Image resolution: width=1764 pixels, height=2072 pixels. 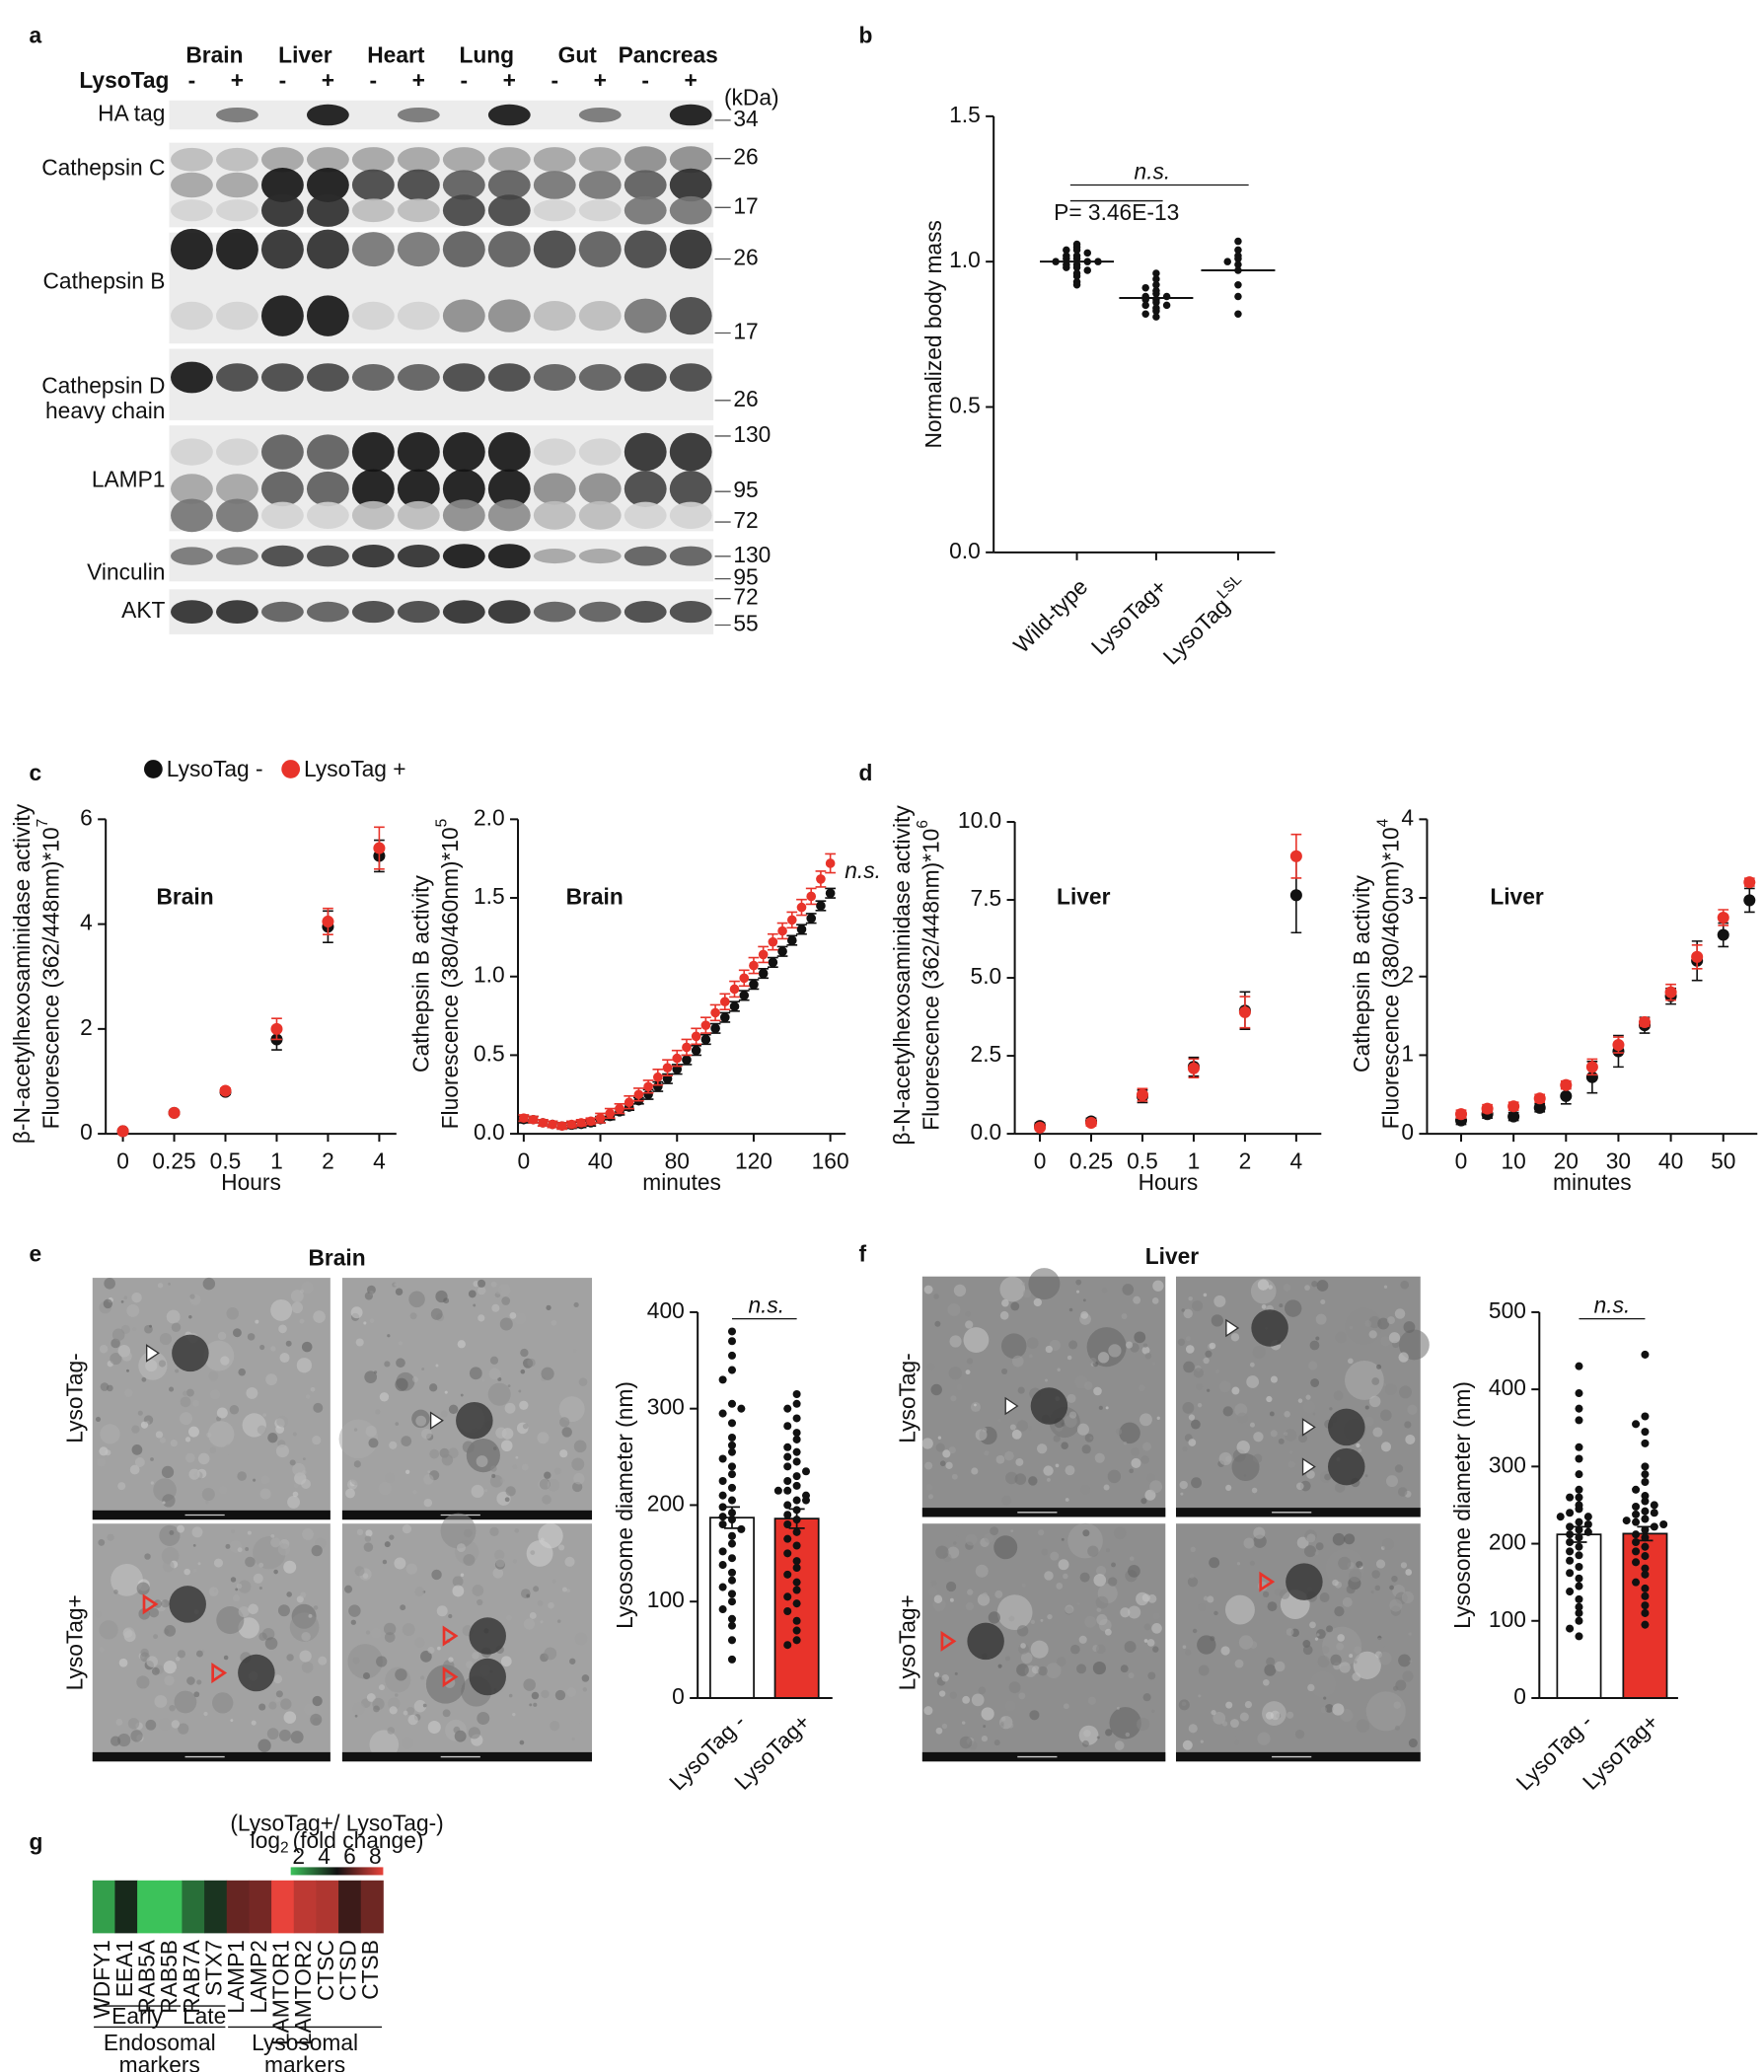 I want to click on bar, so click(x=732, y=1608).